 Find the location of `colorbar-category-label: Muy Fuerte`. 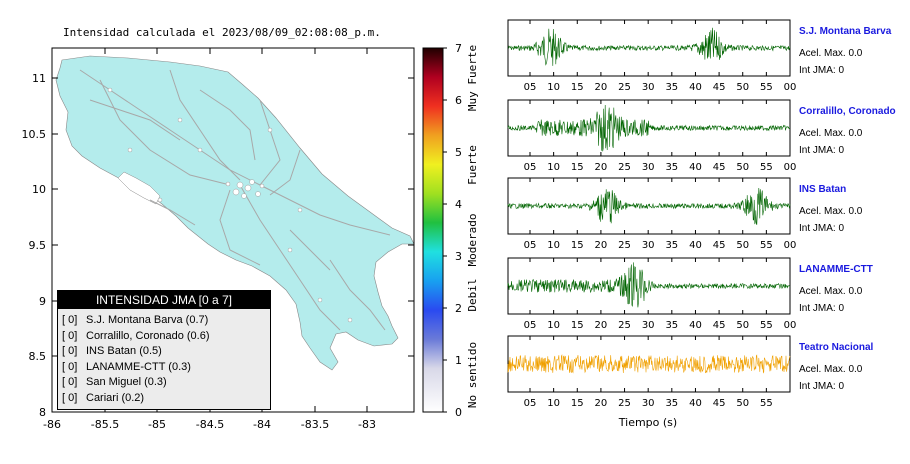

colorbar-category-label: Muy Fuerte is located at coordinates (472, 78).